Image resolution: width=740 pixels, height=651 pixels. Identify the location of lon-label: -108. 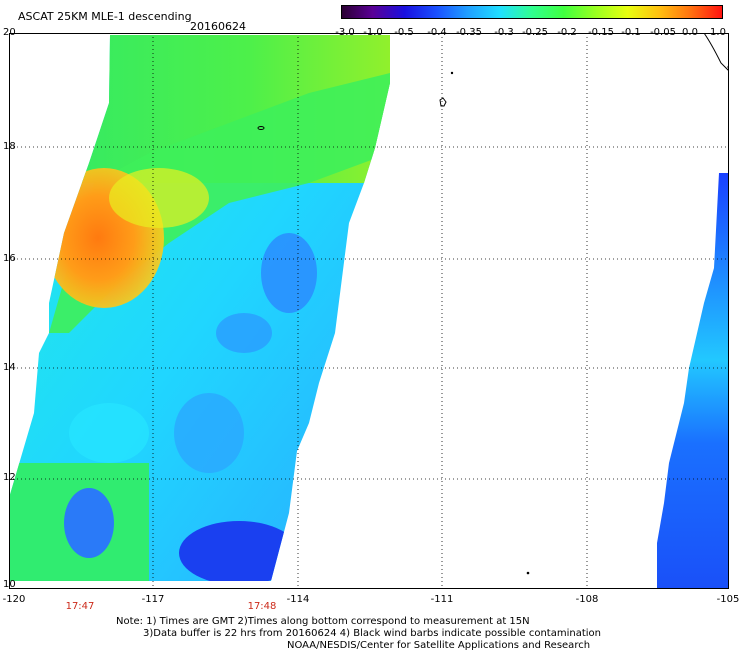
(587, 599).